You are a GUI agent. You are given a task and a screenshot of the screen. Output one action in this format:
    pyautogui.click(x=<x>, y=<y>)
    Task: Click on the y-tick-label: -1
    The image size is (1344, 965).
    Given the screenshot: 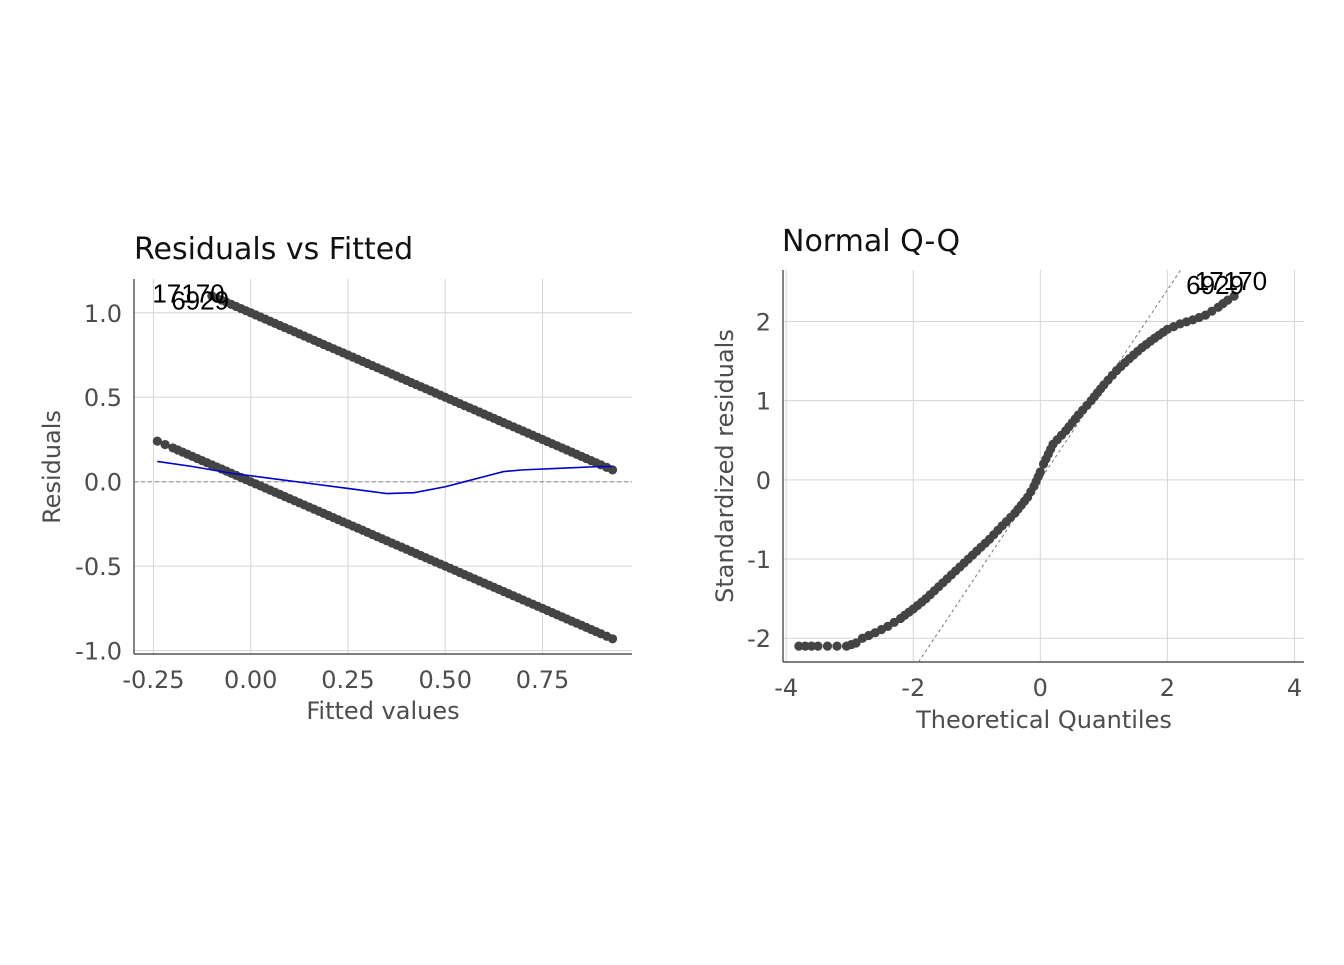 What is the action you would take?
    pyautogui.click(x=759, y=560)
    